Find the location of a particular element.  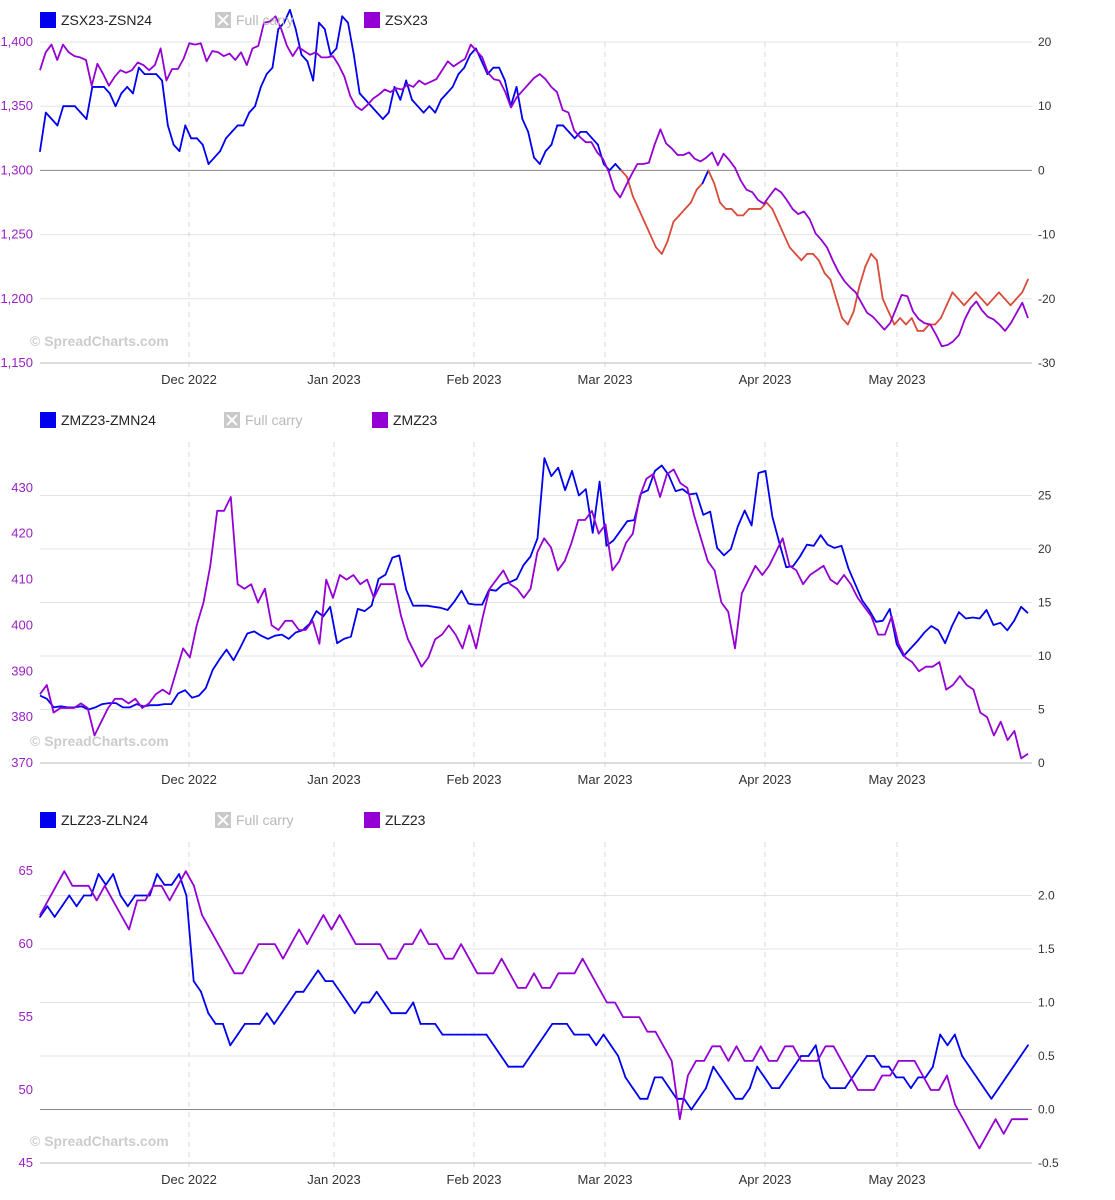

x-axis-tick: Jan 2023 is located at coordinates (334, 379).